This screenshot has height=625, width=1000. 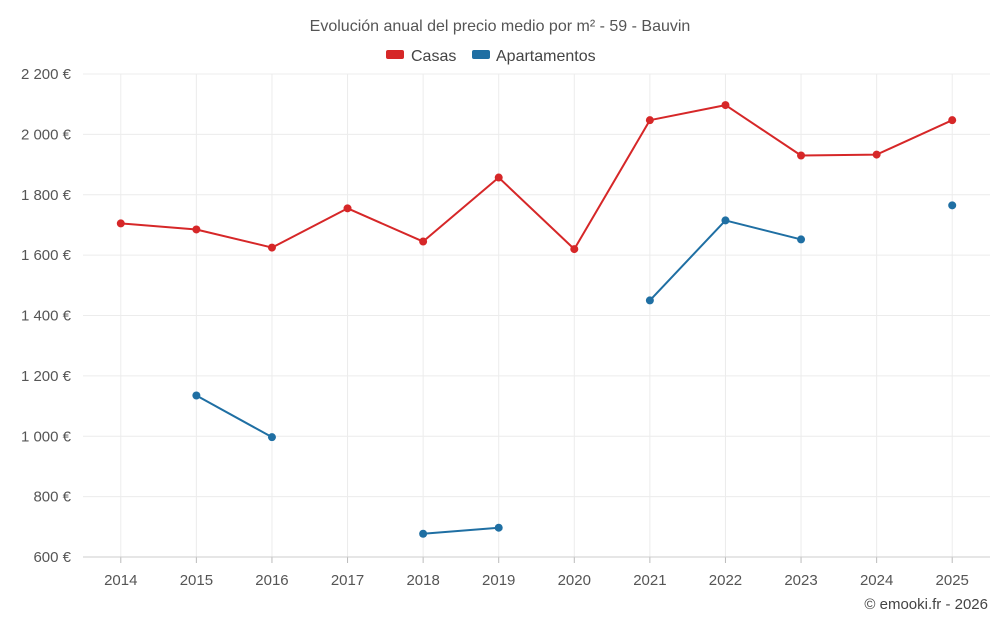 I want to click on y-tick-label: 800 €, so click(x=52, y=497).